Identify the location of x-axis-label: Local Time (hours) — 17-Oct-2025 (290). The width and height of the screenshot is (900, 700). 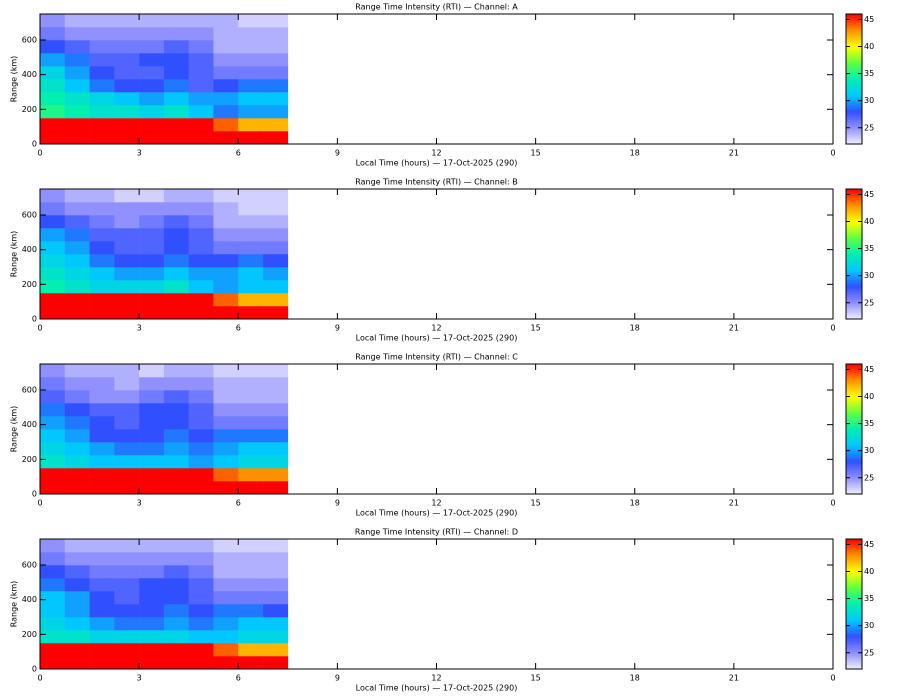
(437, 688).